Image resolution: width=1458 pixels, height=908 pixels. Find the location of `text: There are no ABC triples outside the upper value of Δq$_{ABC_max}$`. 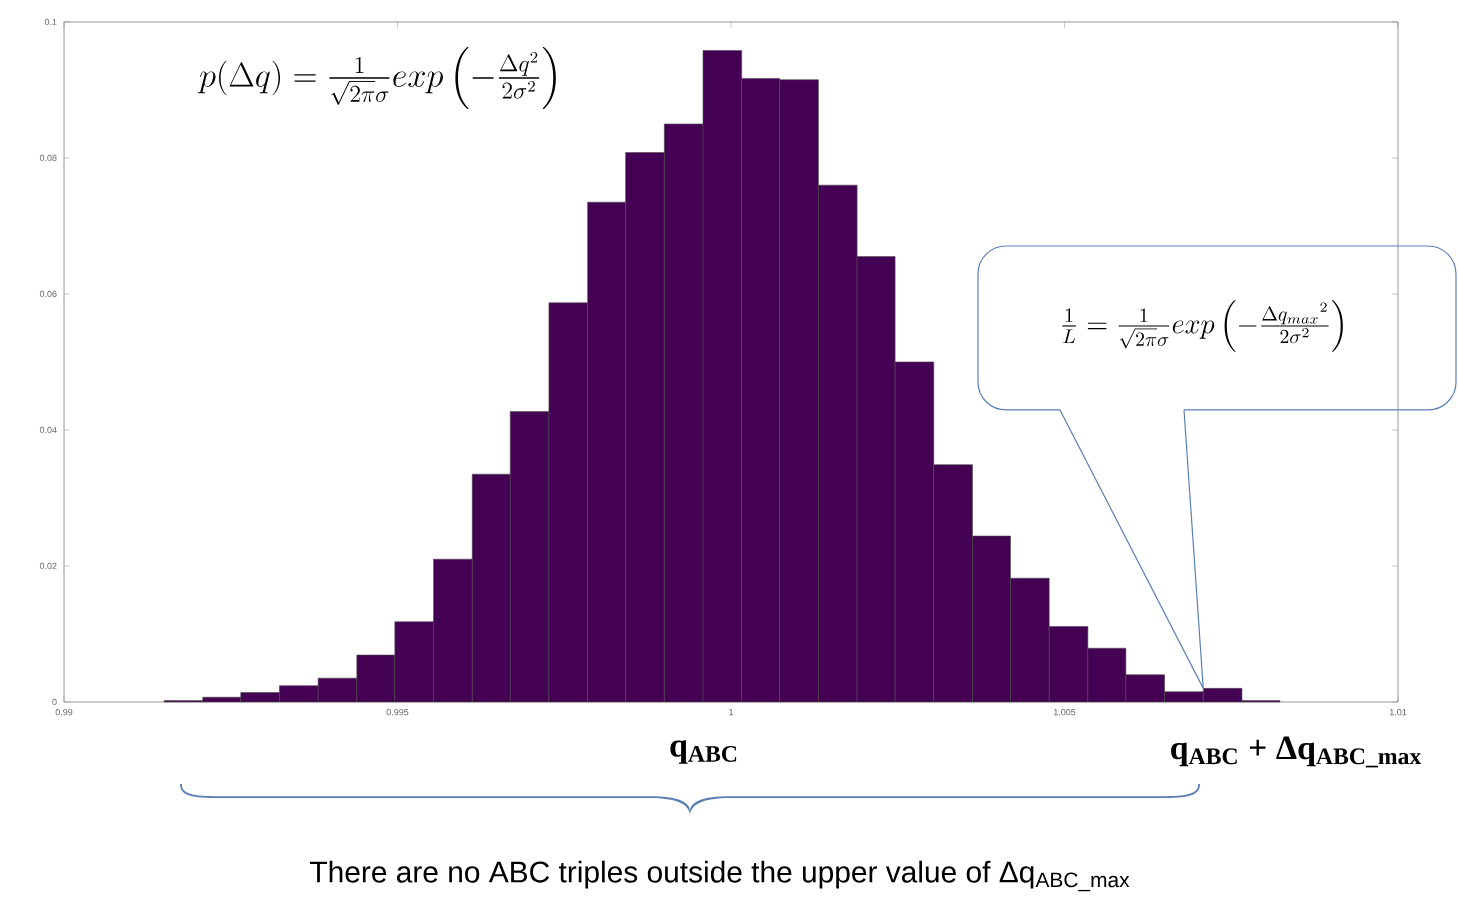

text: There are no ABC triples outside the upper value of Δq$_{ABC_max}$ is located at coordinates (720, 876).